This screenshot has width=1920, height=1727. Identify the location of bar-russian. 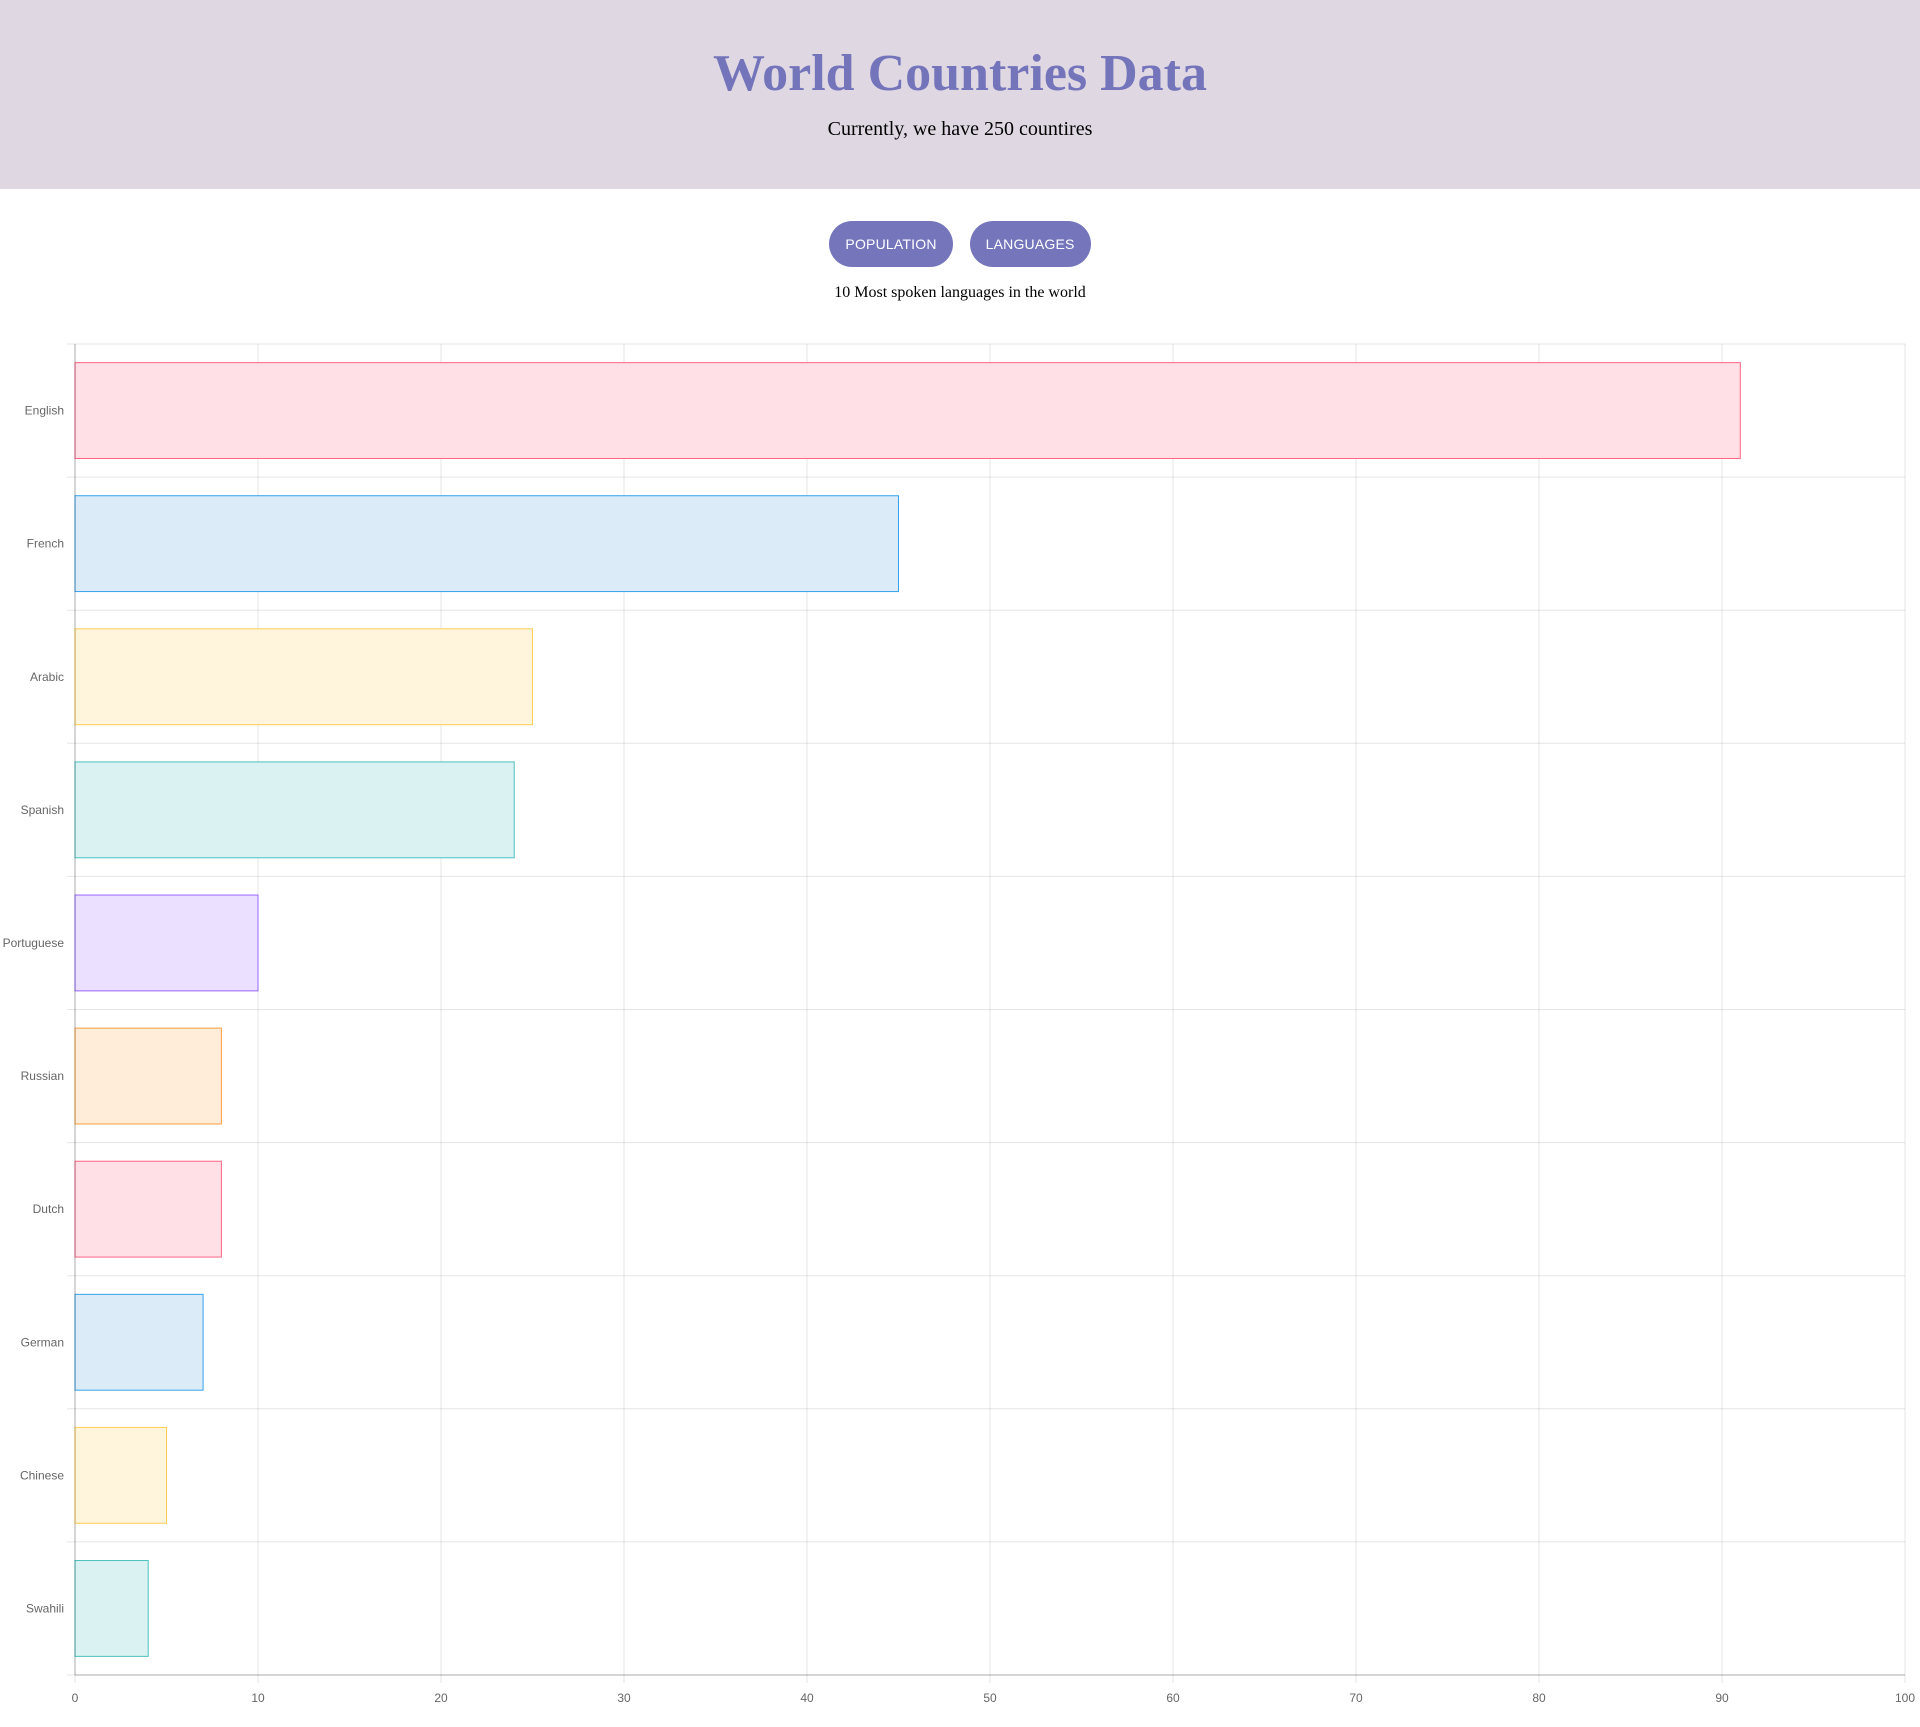
(148, 1076).